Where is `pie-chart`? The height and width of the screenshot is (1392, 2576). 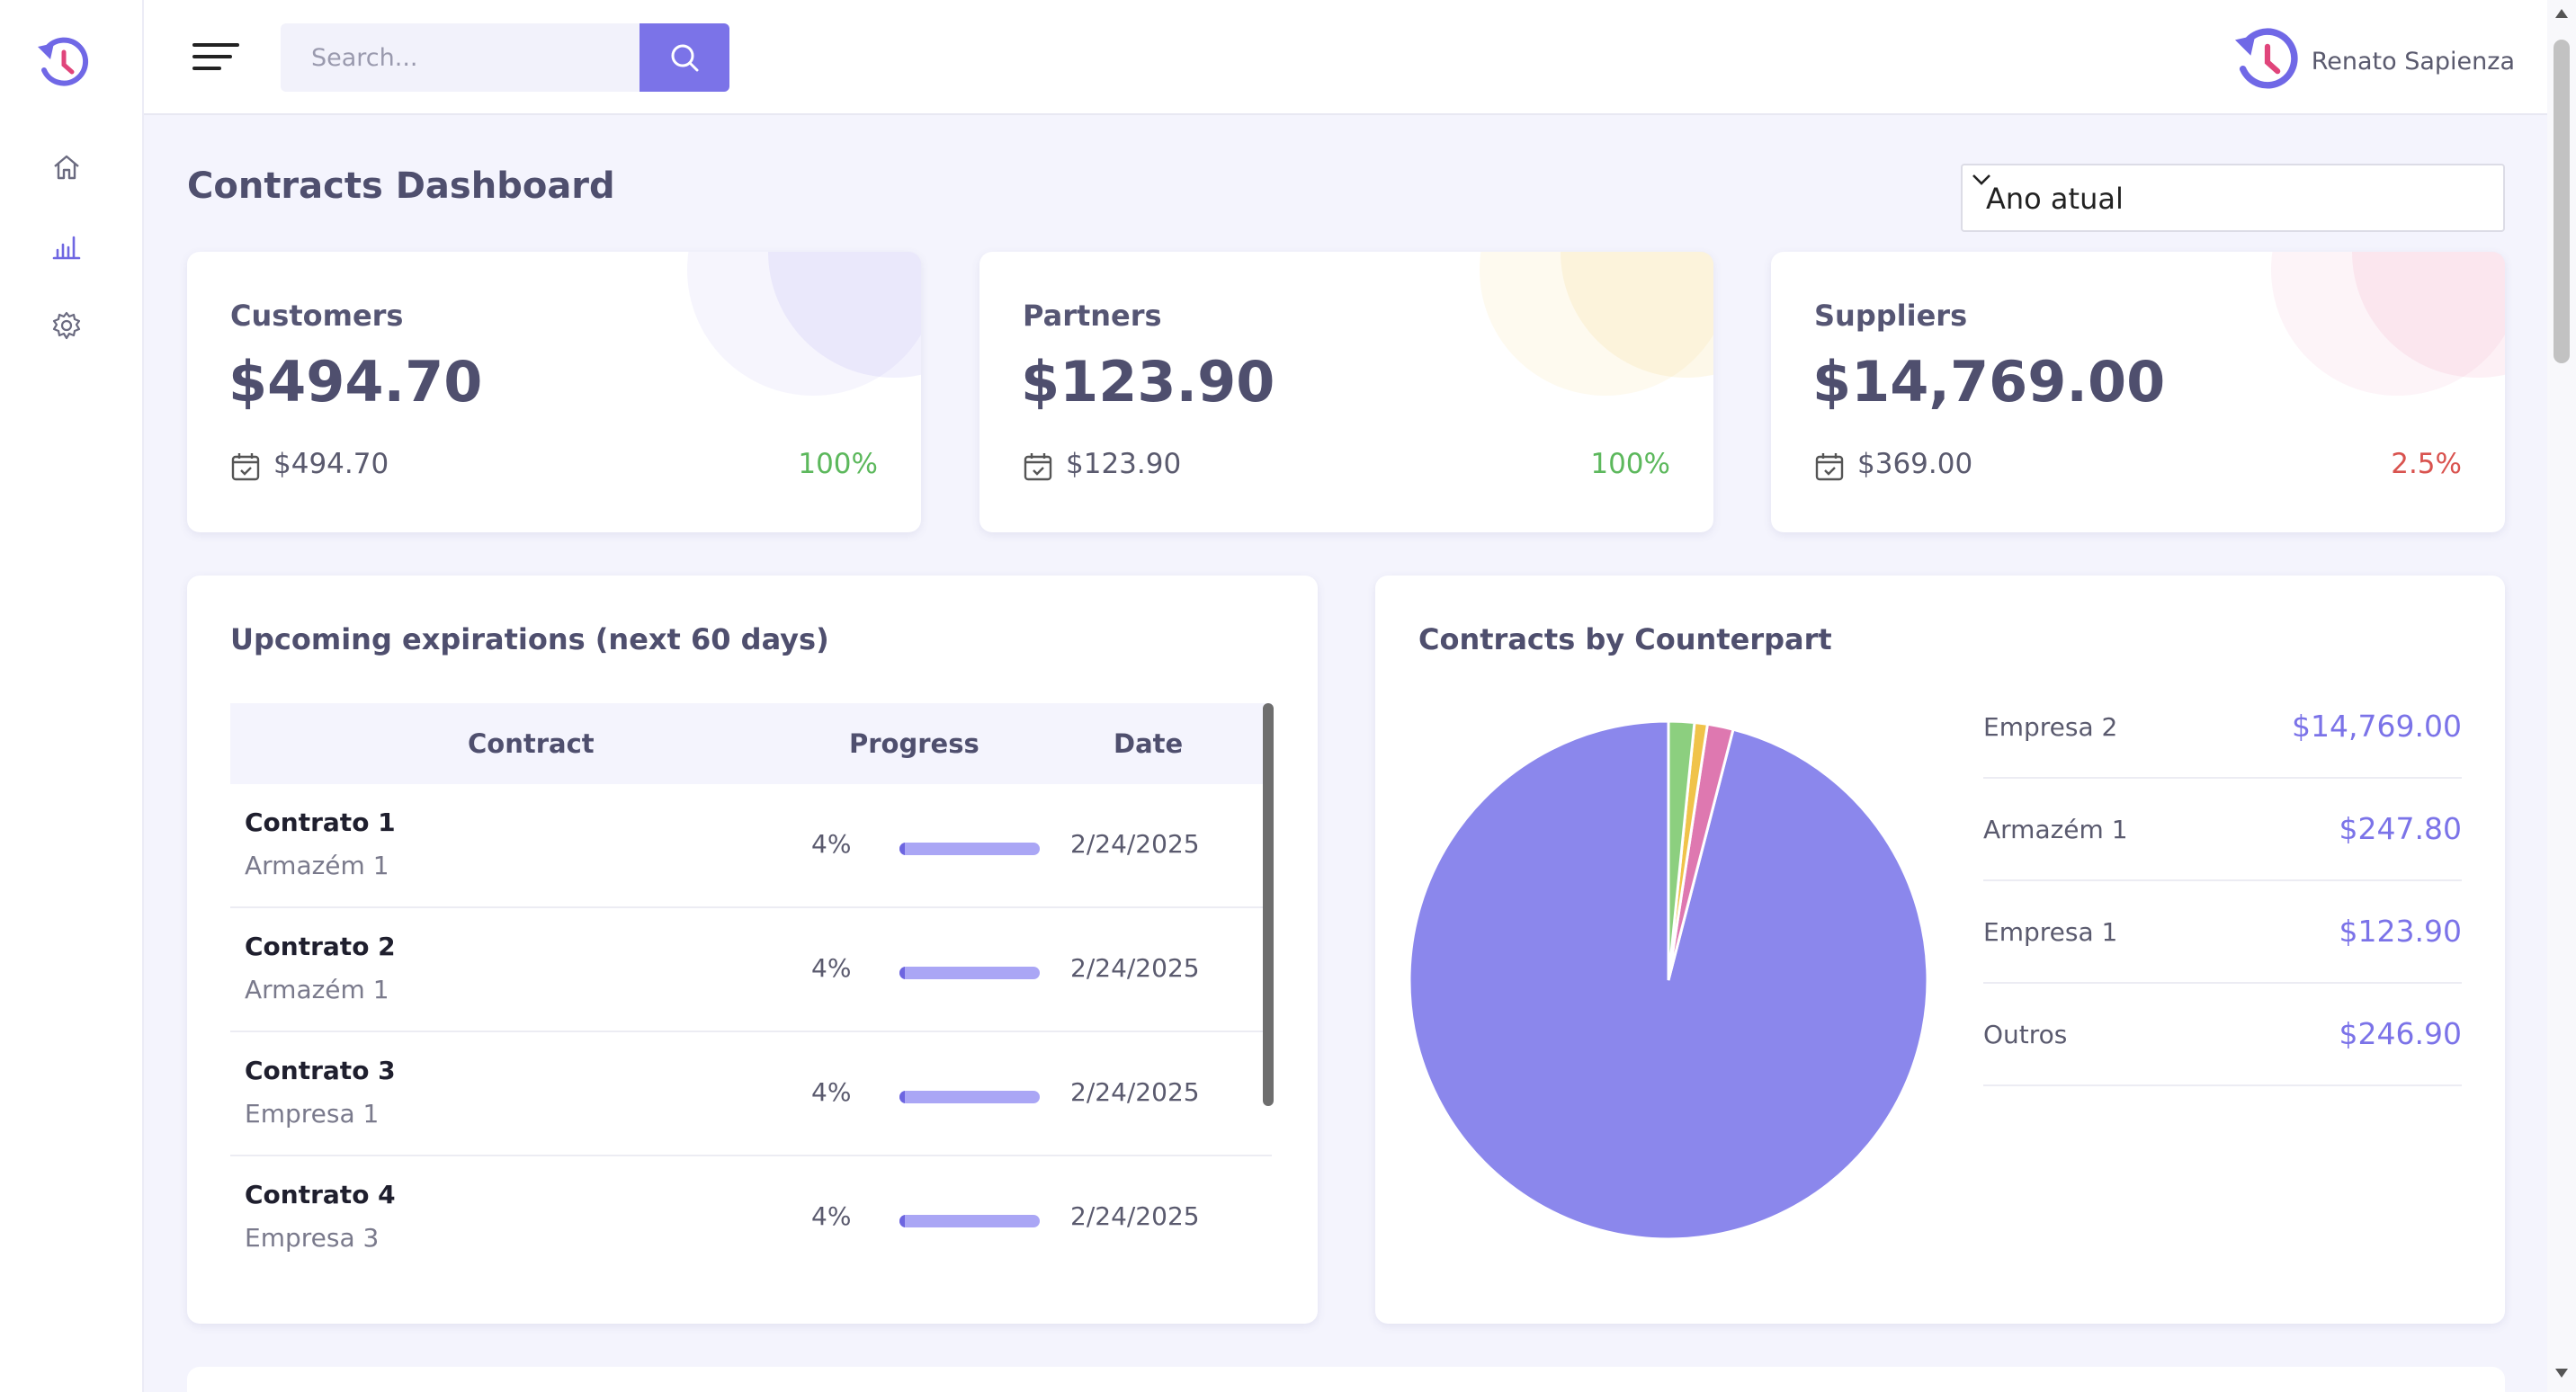 pie-chart is located at coordinates (1668, 980).